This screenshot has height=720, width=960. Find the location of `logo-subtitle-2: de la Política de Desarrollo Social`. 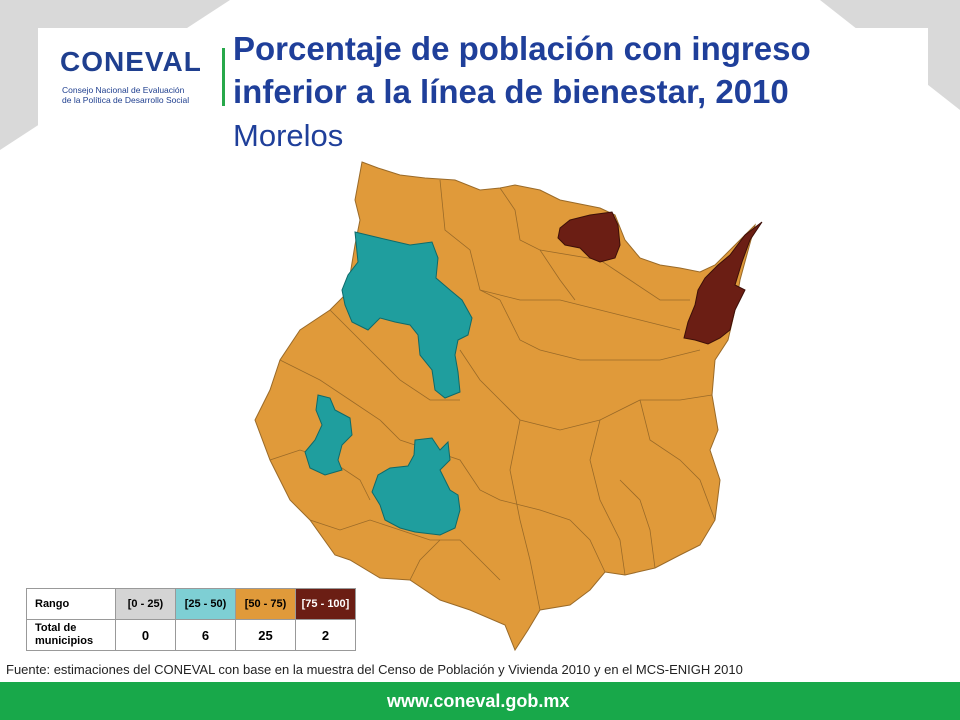

logo-subtitle-2: de la Política de Desarrollo Social is located at coordinates (126, 100).